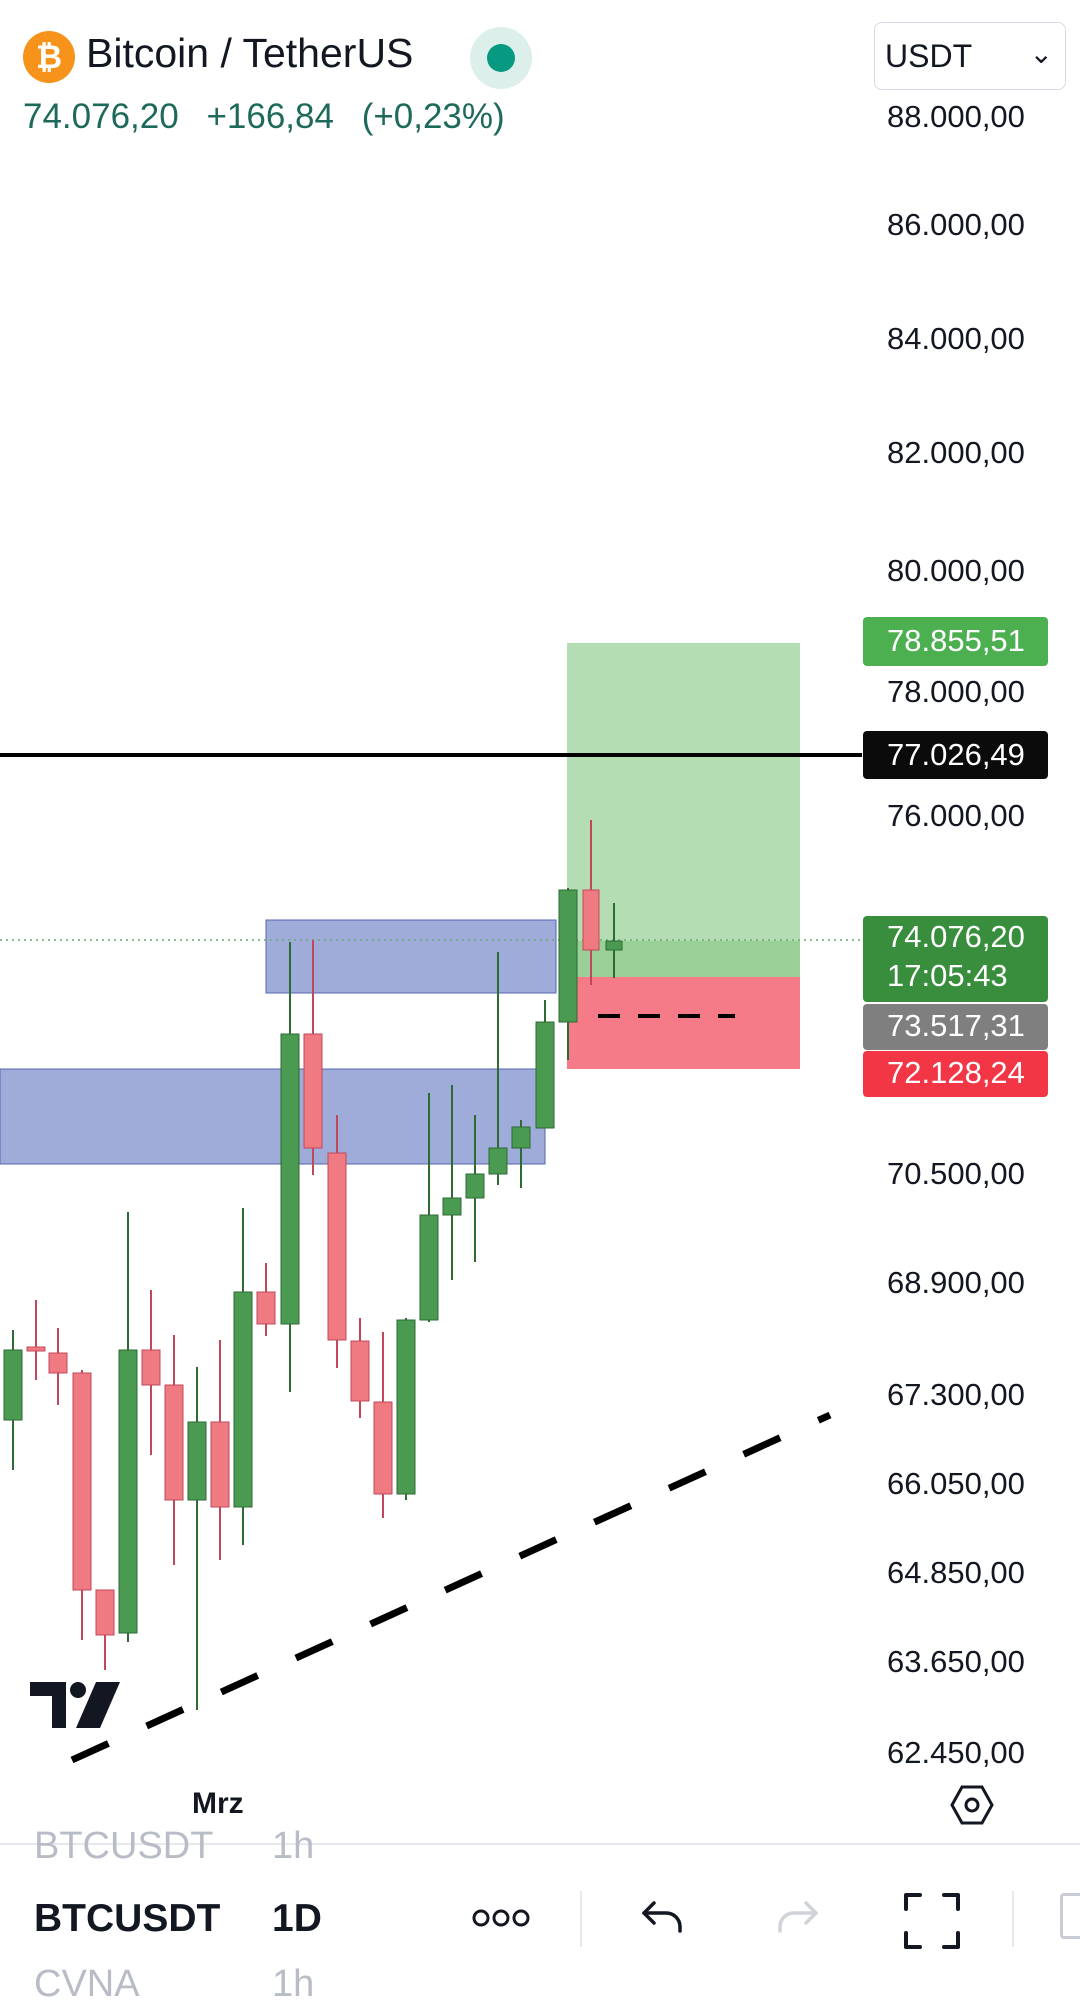 This screenshot has width=1080, height=2006. I want to click on target-price-tag: 78.855,51, so click(955, 641).